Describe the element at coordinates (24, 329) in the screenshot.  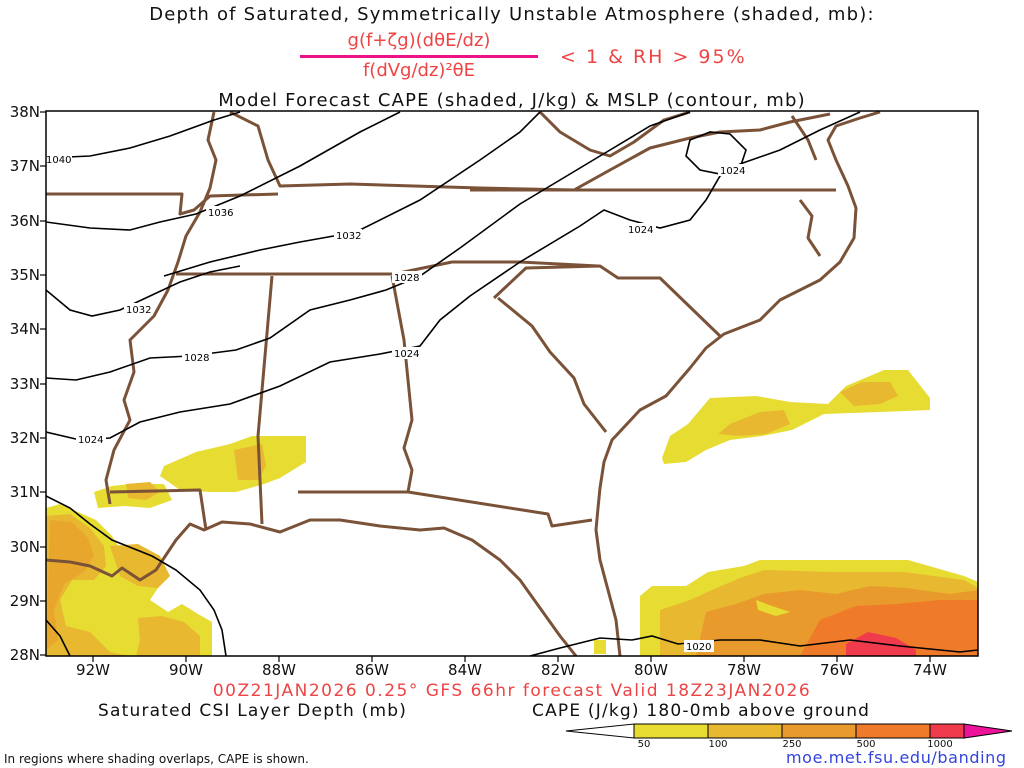
I see `lat-label-34n: 34N` at that location.